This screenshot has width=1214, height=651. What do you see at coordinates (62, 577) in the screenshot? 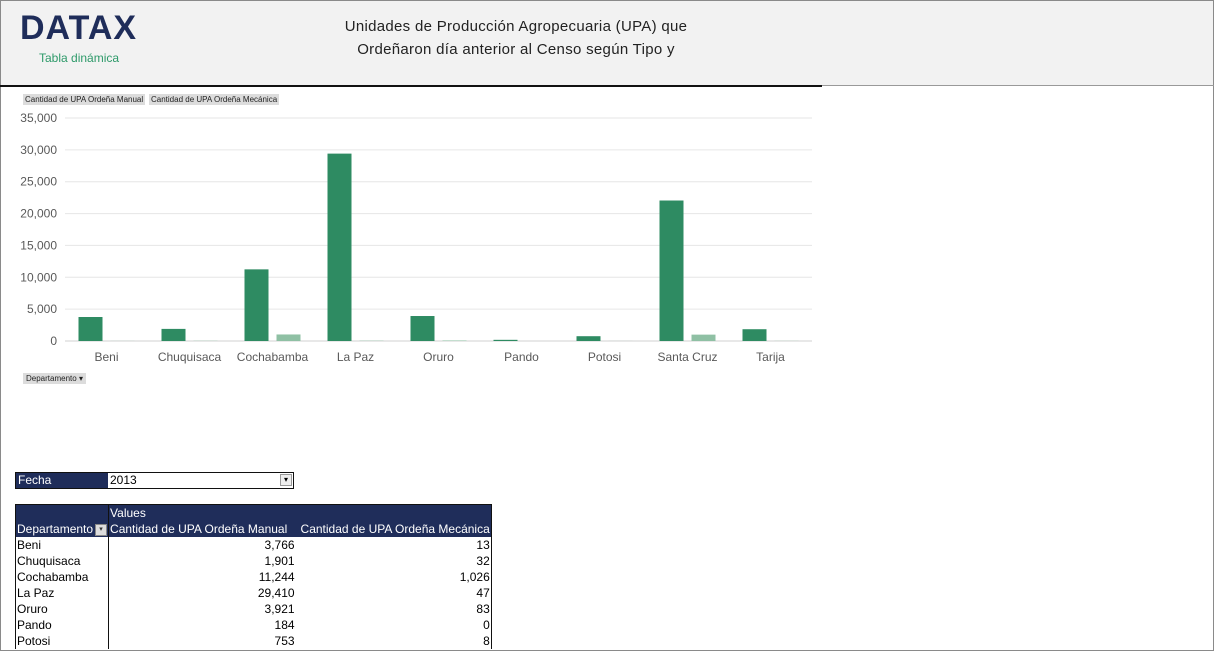
I see `row-departamento: Cochabamba` at bounding box center [62, 577].